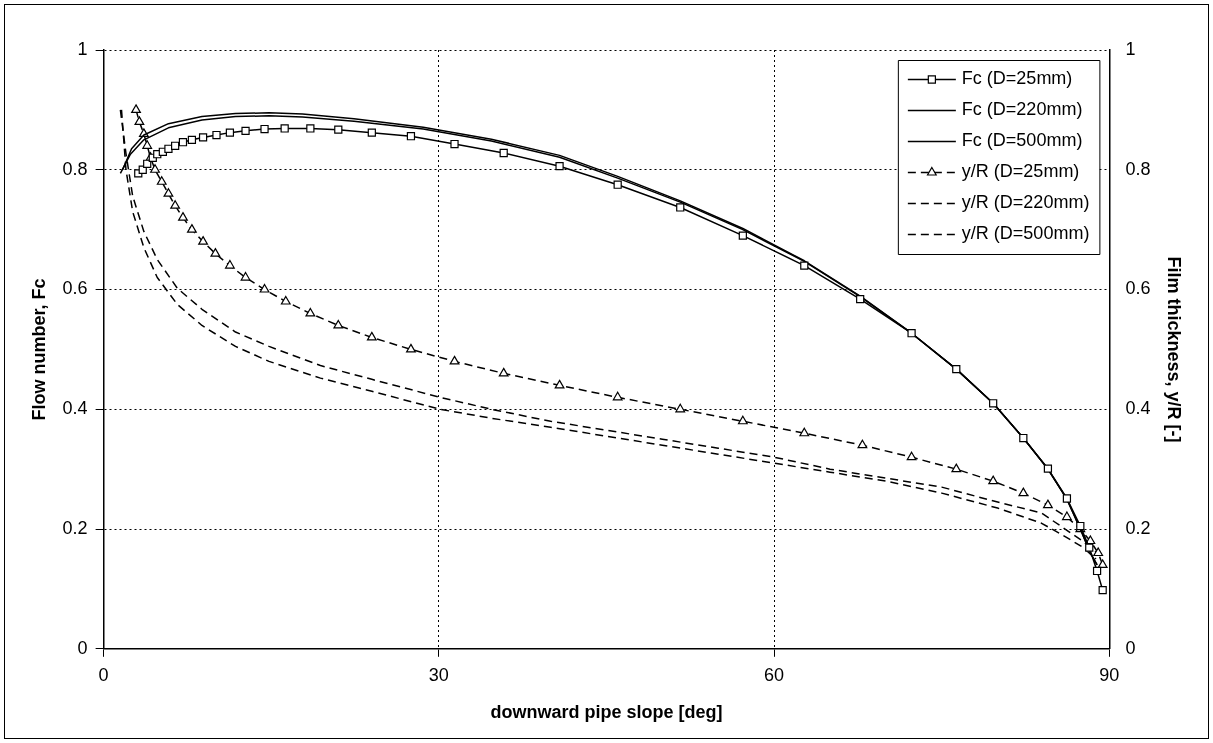  I want to click on legend-label: Fc (D=220mm), so click(1022, 109).